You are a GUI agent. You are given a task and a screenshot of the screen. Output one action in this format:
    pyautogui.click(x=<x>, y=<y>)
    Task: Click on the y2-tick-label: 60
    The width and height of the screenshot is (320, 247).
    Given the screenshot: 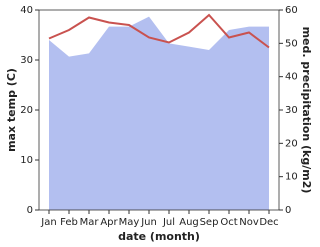 What is the action you would take?
    pyautogui.click(x=291, y=10)
    